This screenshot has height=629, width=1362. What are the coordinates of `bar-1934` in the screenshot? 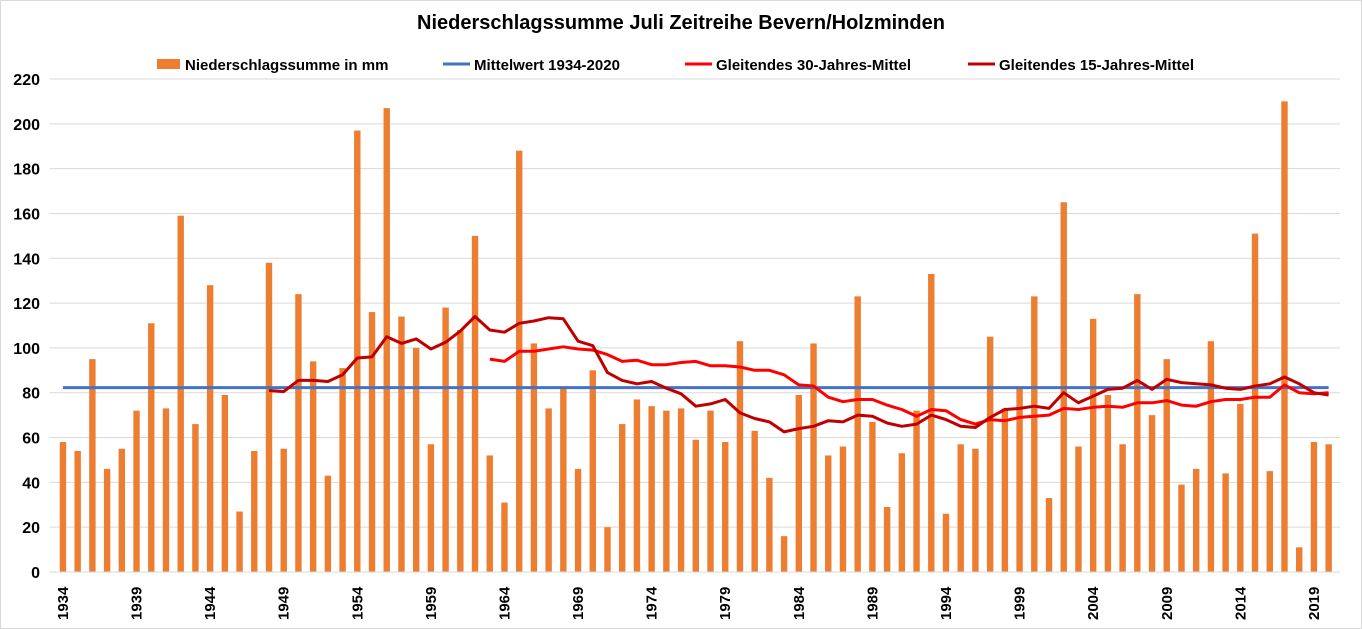 It's located at (63, 507).